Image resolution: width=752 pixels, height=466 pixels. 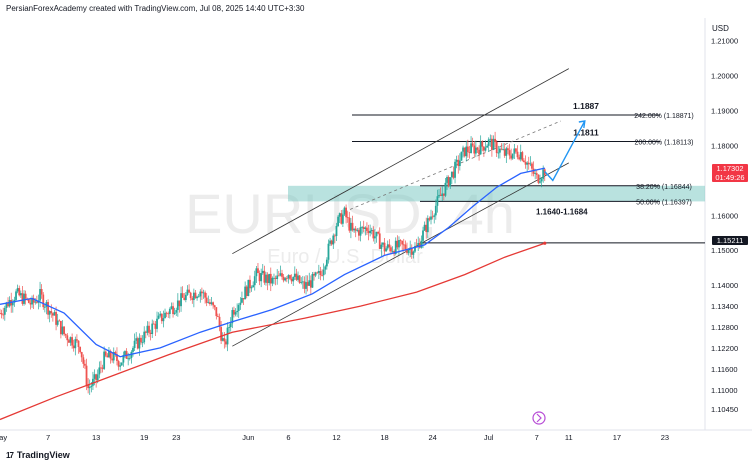 I want to click on footer-brand: 17 TradingView, so click(x=38, y=455).